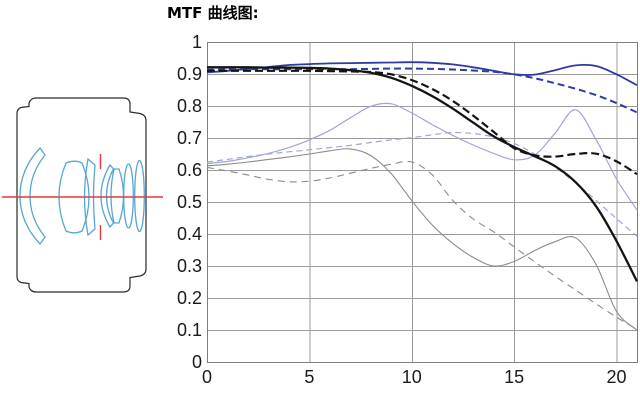  What do you see at coordinates (89, 197) in the screenshot?
I see `lens-element-rear-of-doublet` at bounding box center [89, 197].